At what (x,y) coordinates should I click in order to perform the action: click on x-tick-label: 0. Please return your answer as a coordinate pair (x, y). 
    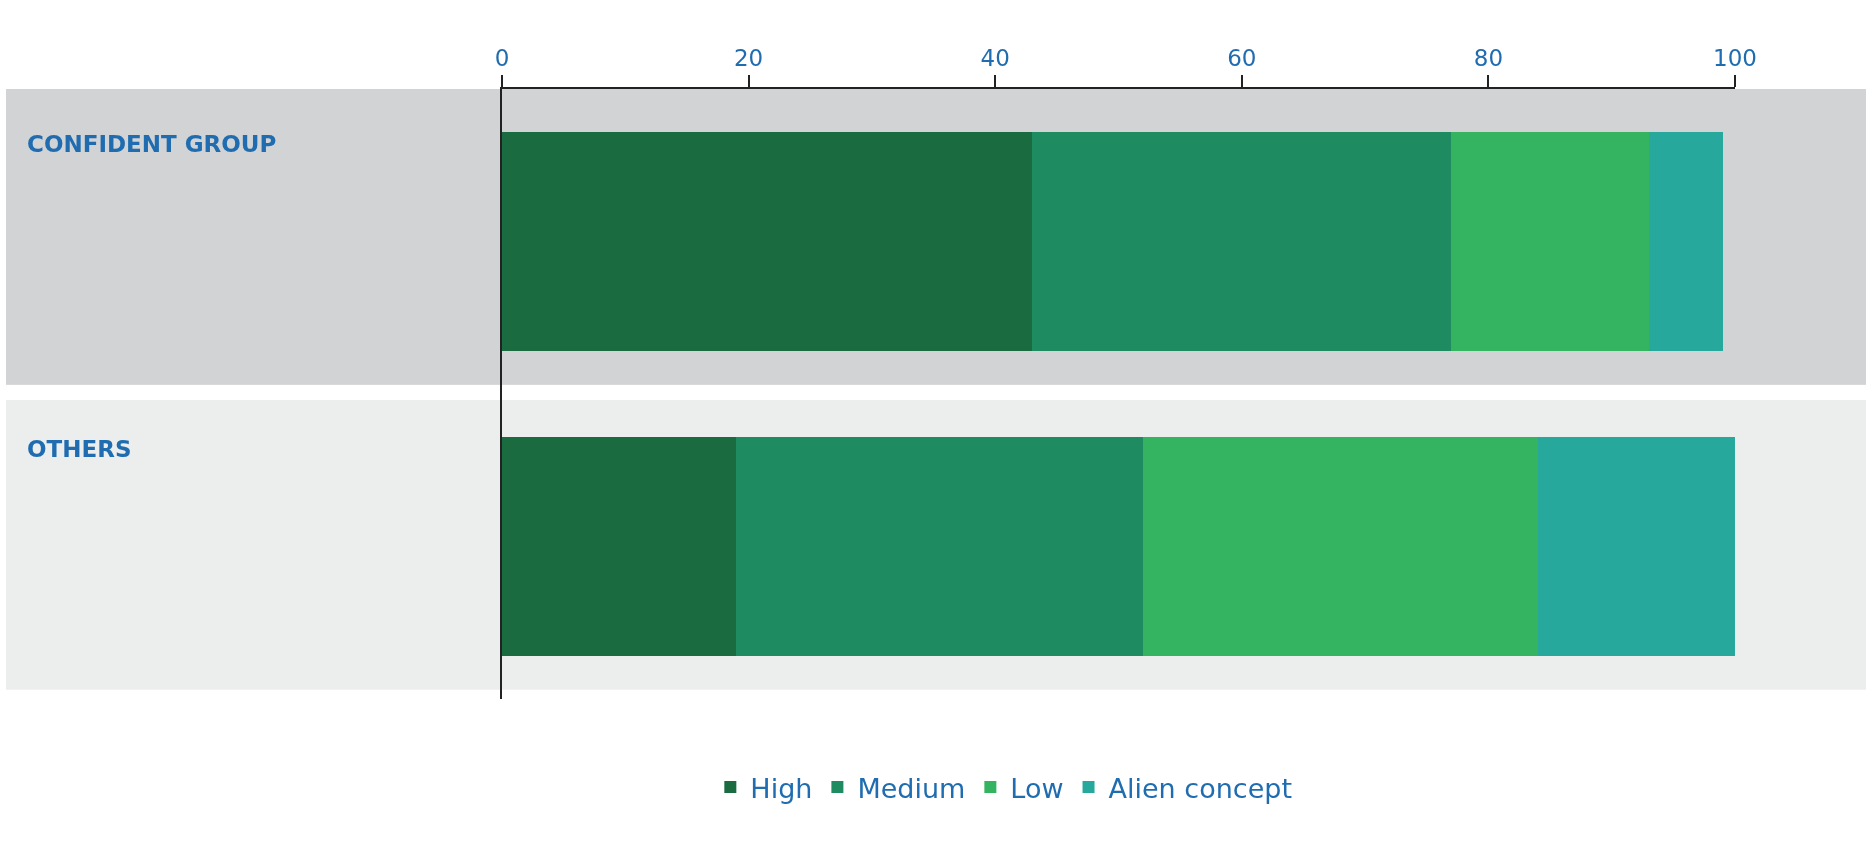
    Looking at the image, I should click on (502, 57).